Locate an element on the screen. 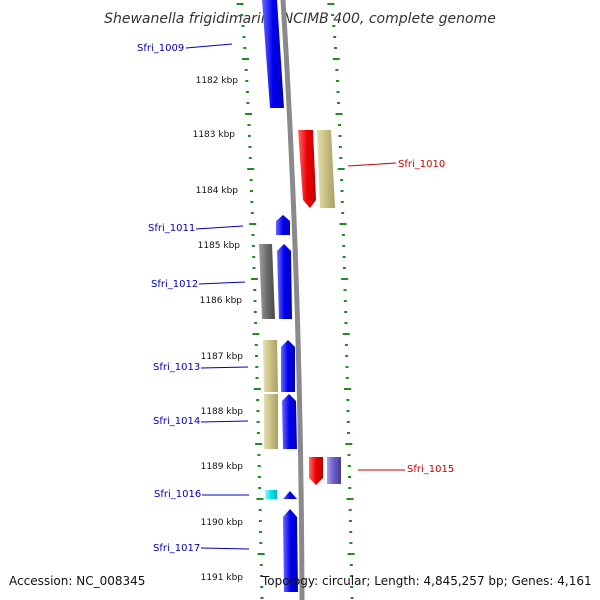 This screenshot has width=600, height=600. gene-sfri-1015-purple is located at coordinates (334, 470).